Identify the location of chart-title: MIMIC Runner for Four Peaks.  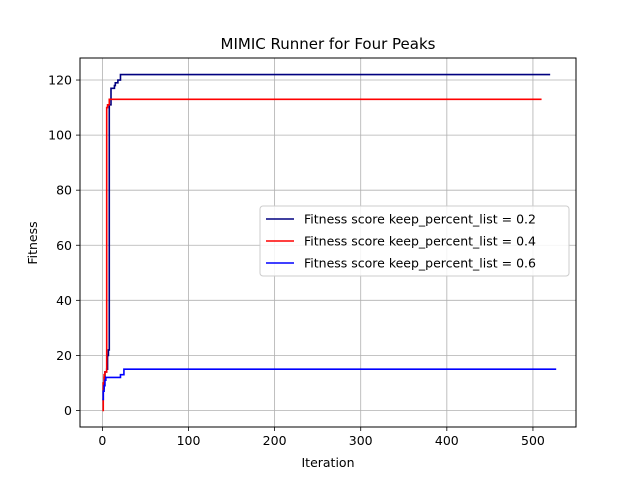
(328, 44).